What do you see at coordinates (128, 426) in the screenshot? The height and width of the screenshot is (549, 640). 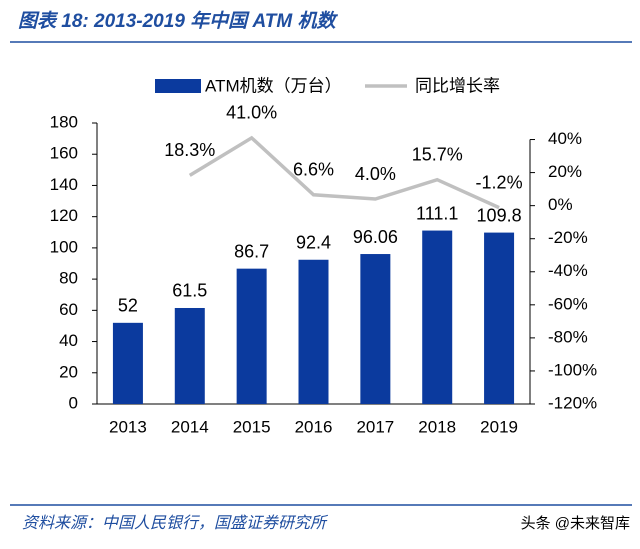 I see `x-tick-label: 2013` at bounding box center [128, 426].